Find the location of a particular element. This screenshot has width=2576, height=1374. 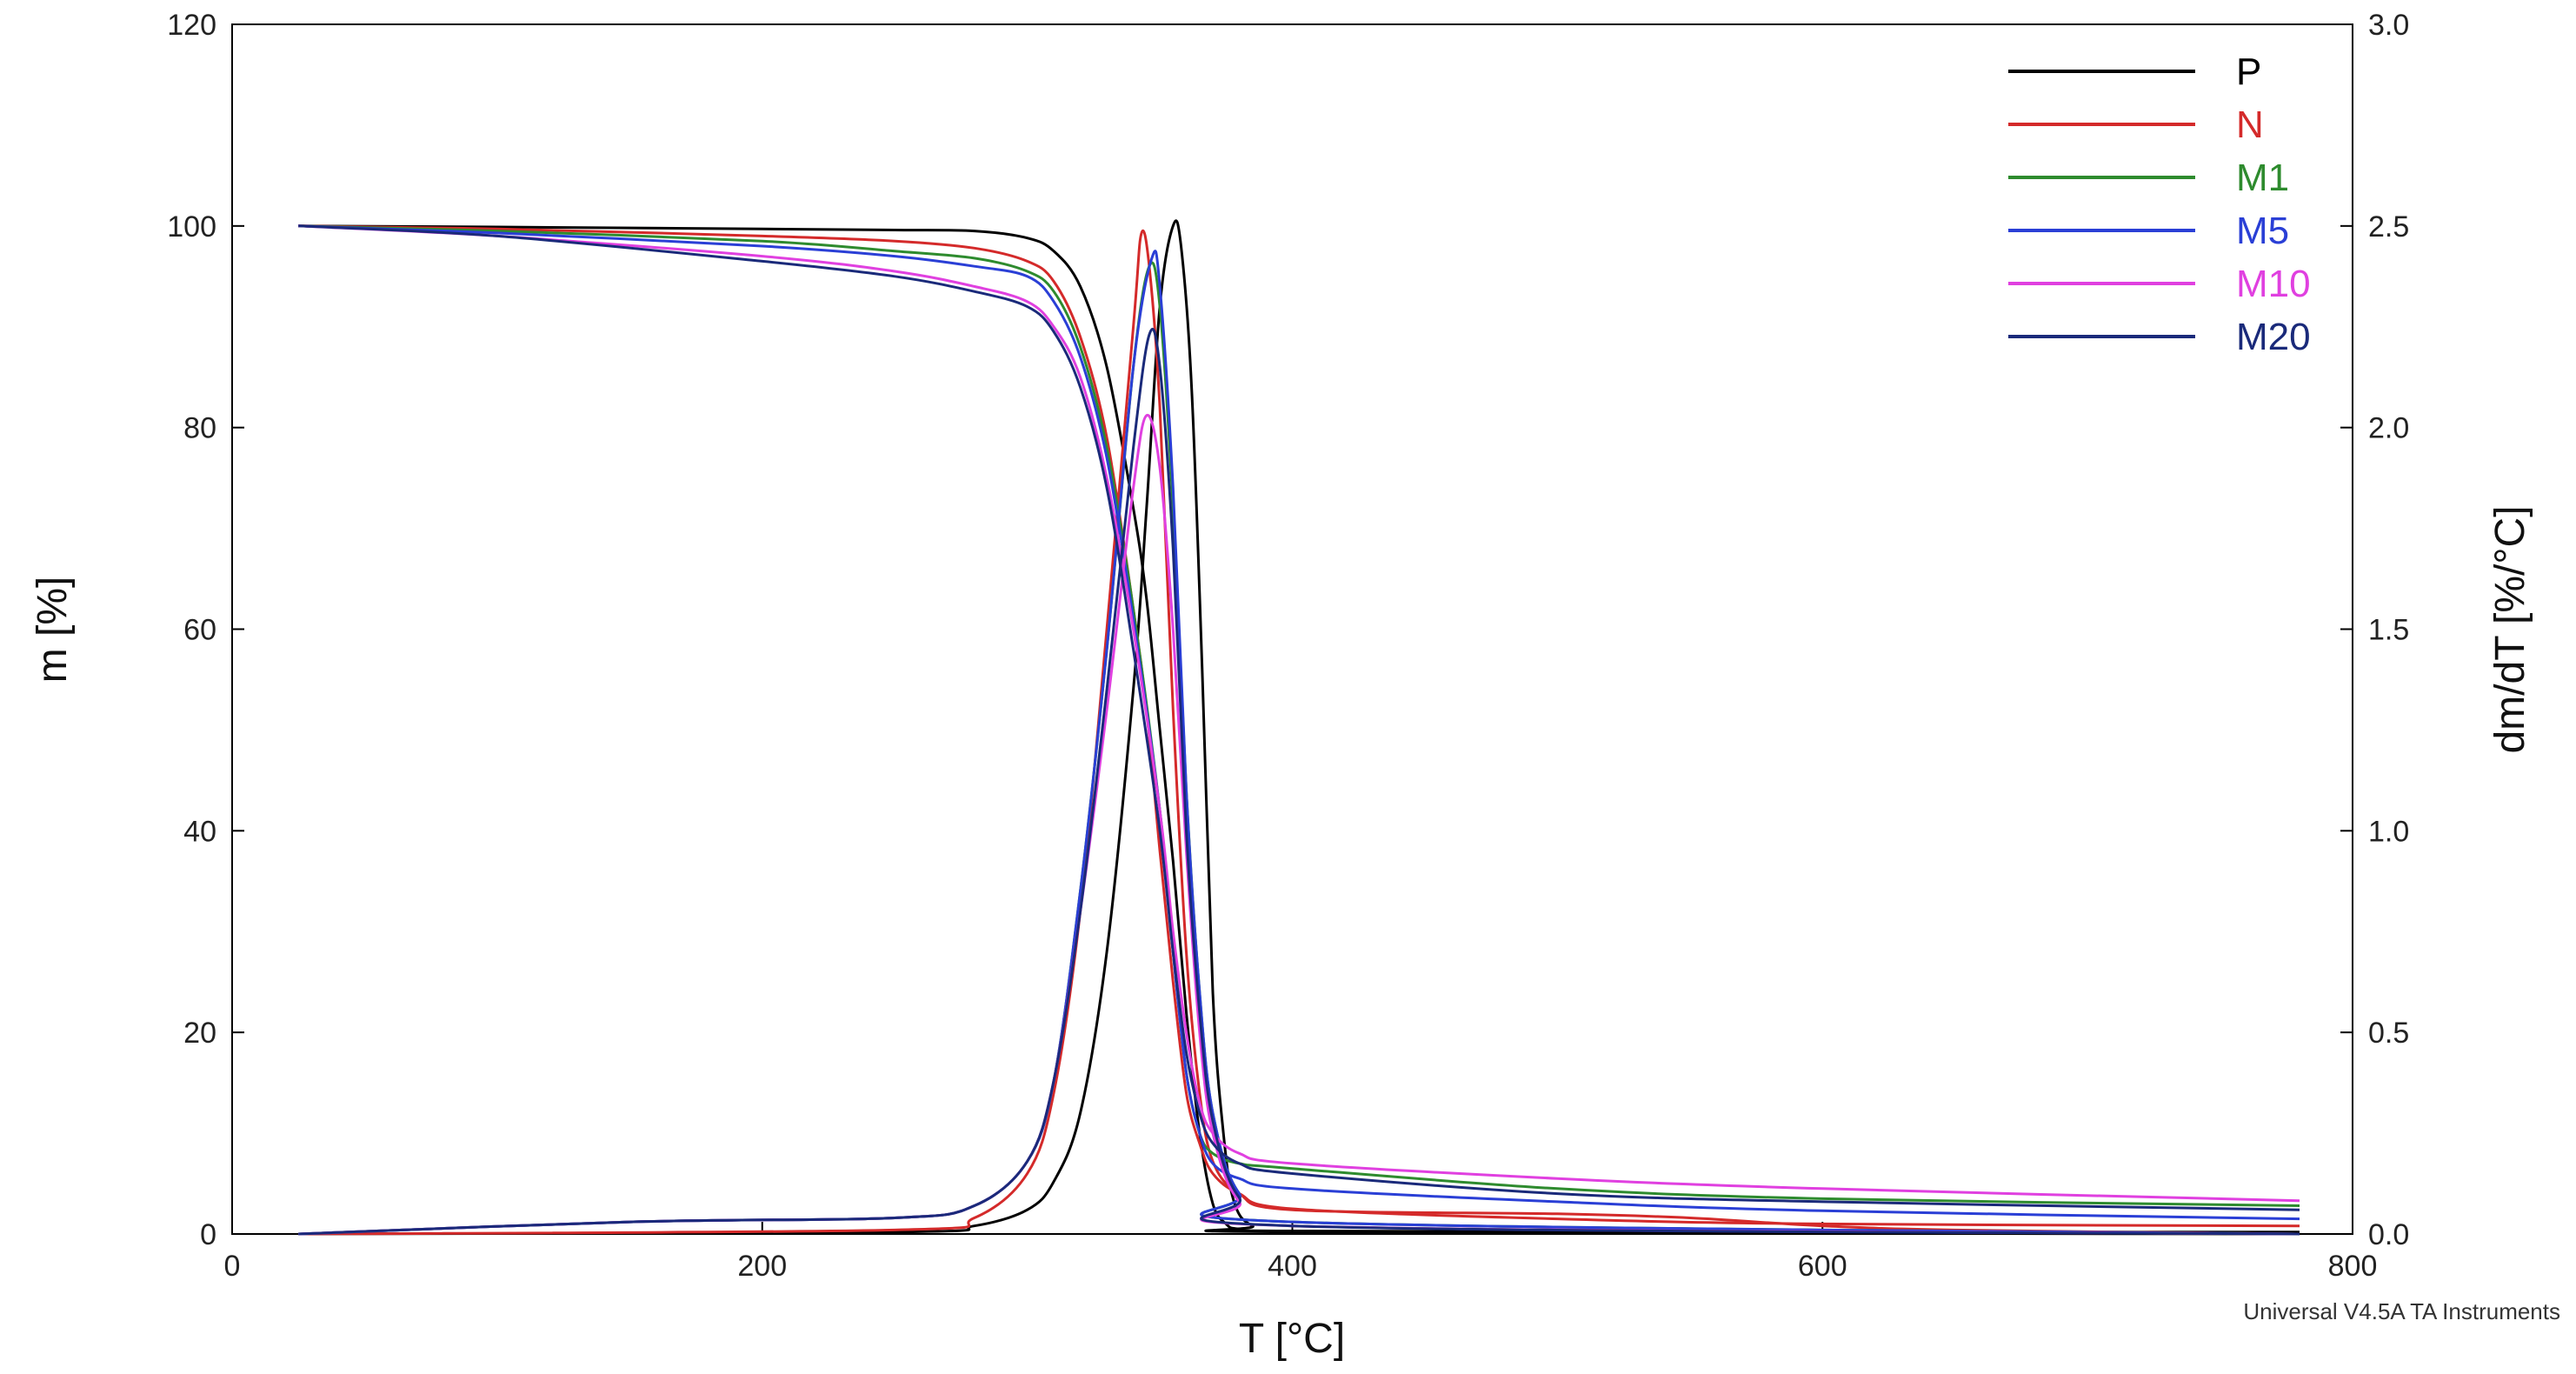

legend: PN M1 M5 M10 M20 is located at coordinates (2159, 204).